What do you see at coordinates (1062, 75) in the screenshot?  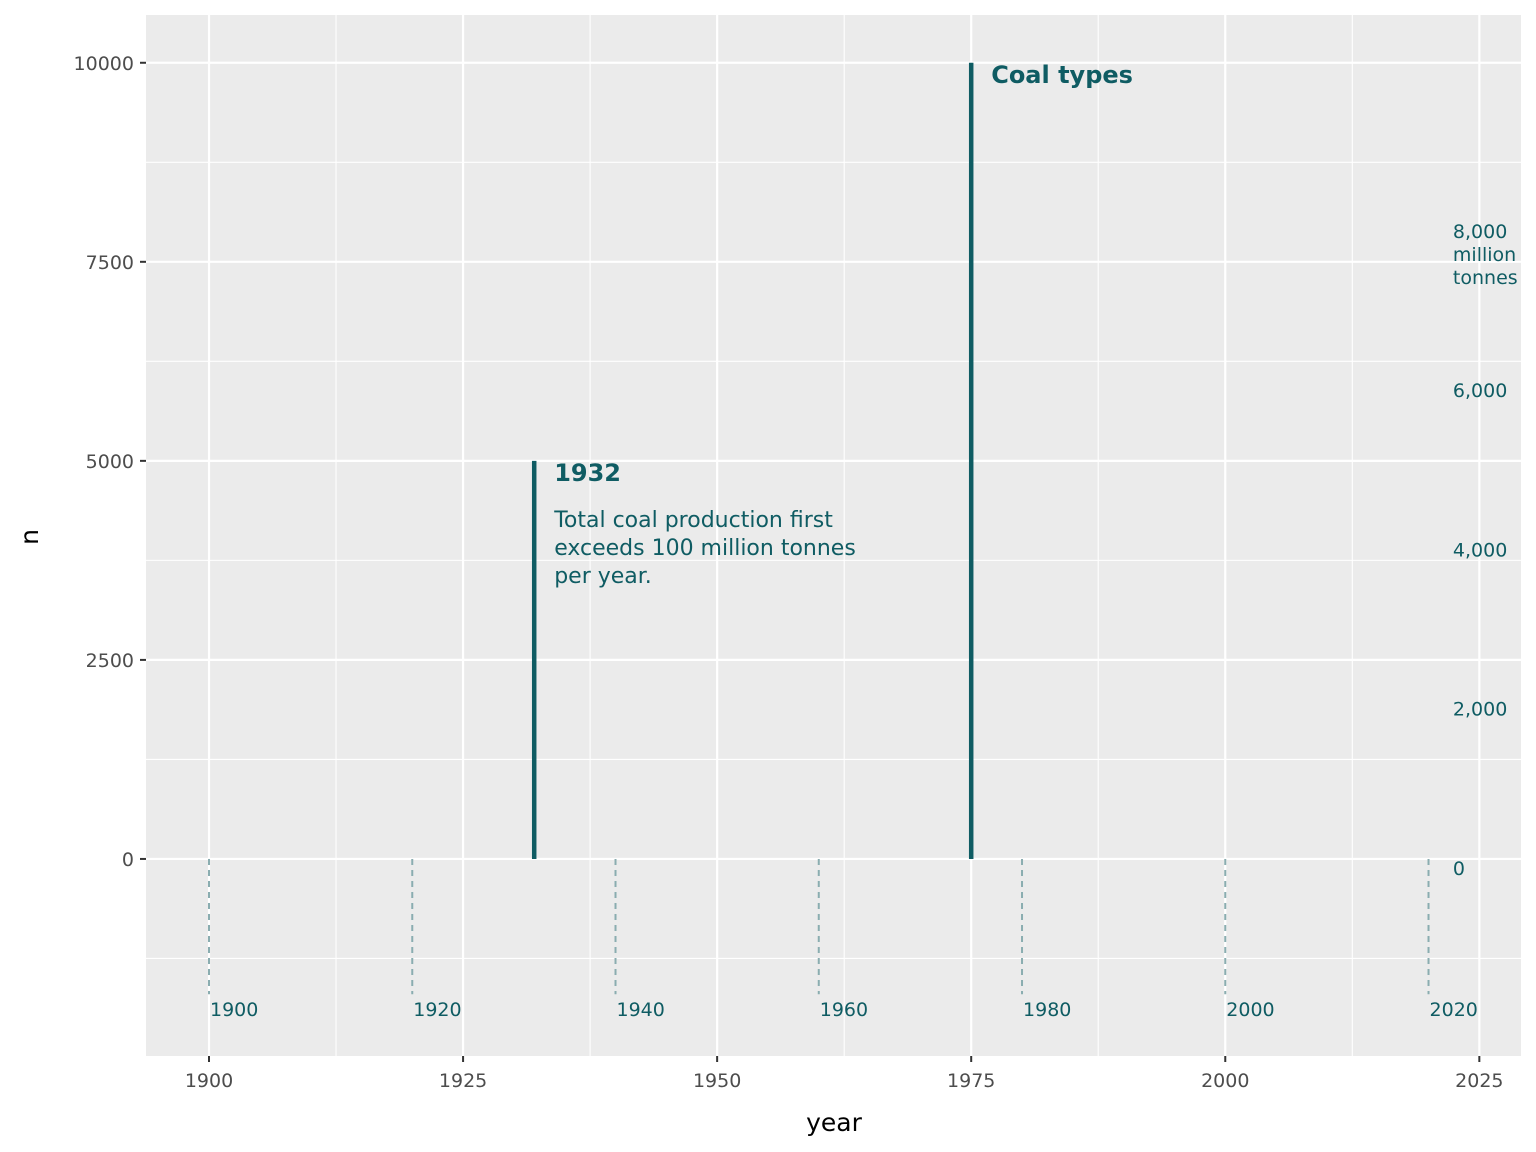 I see `event-title: Coal types` at bounding box center [1062, 75].